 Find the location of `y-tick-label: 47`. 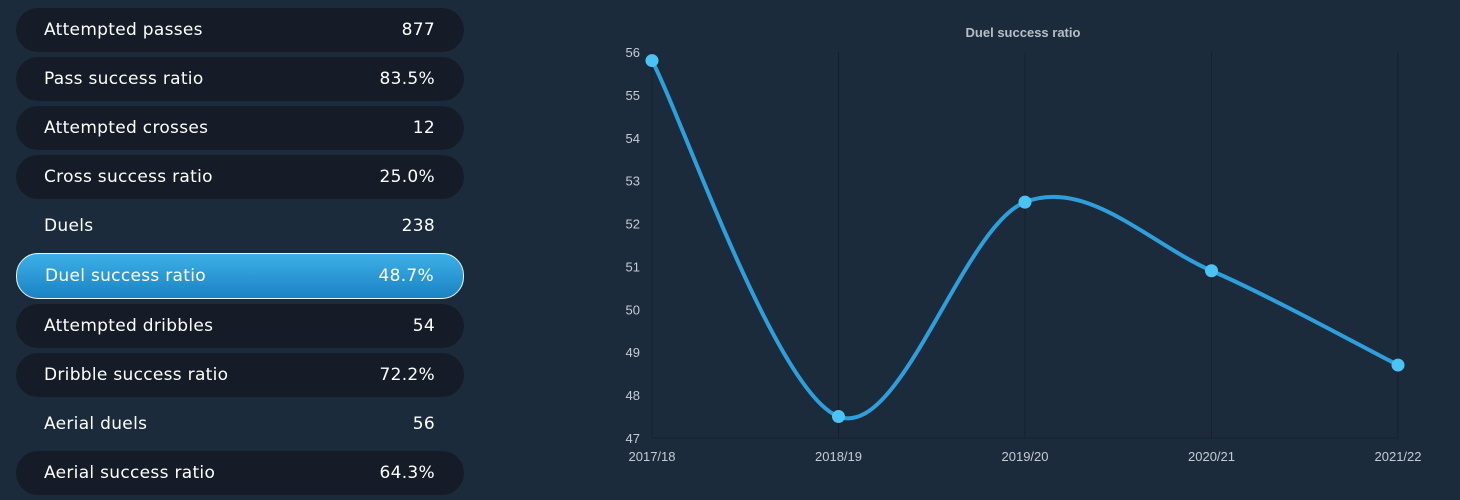

y-tick-label: 47 is located at coordinates (633, 438).